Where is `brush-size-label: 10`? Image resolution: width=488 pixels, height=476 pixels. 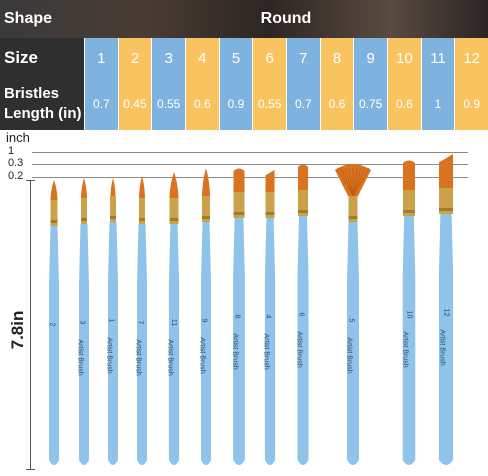 brush-size-label: 10 is located at coordinates (409, 314).